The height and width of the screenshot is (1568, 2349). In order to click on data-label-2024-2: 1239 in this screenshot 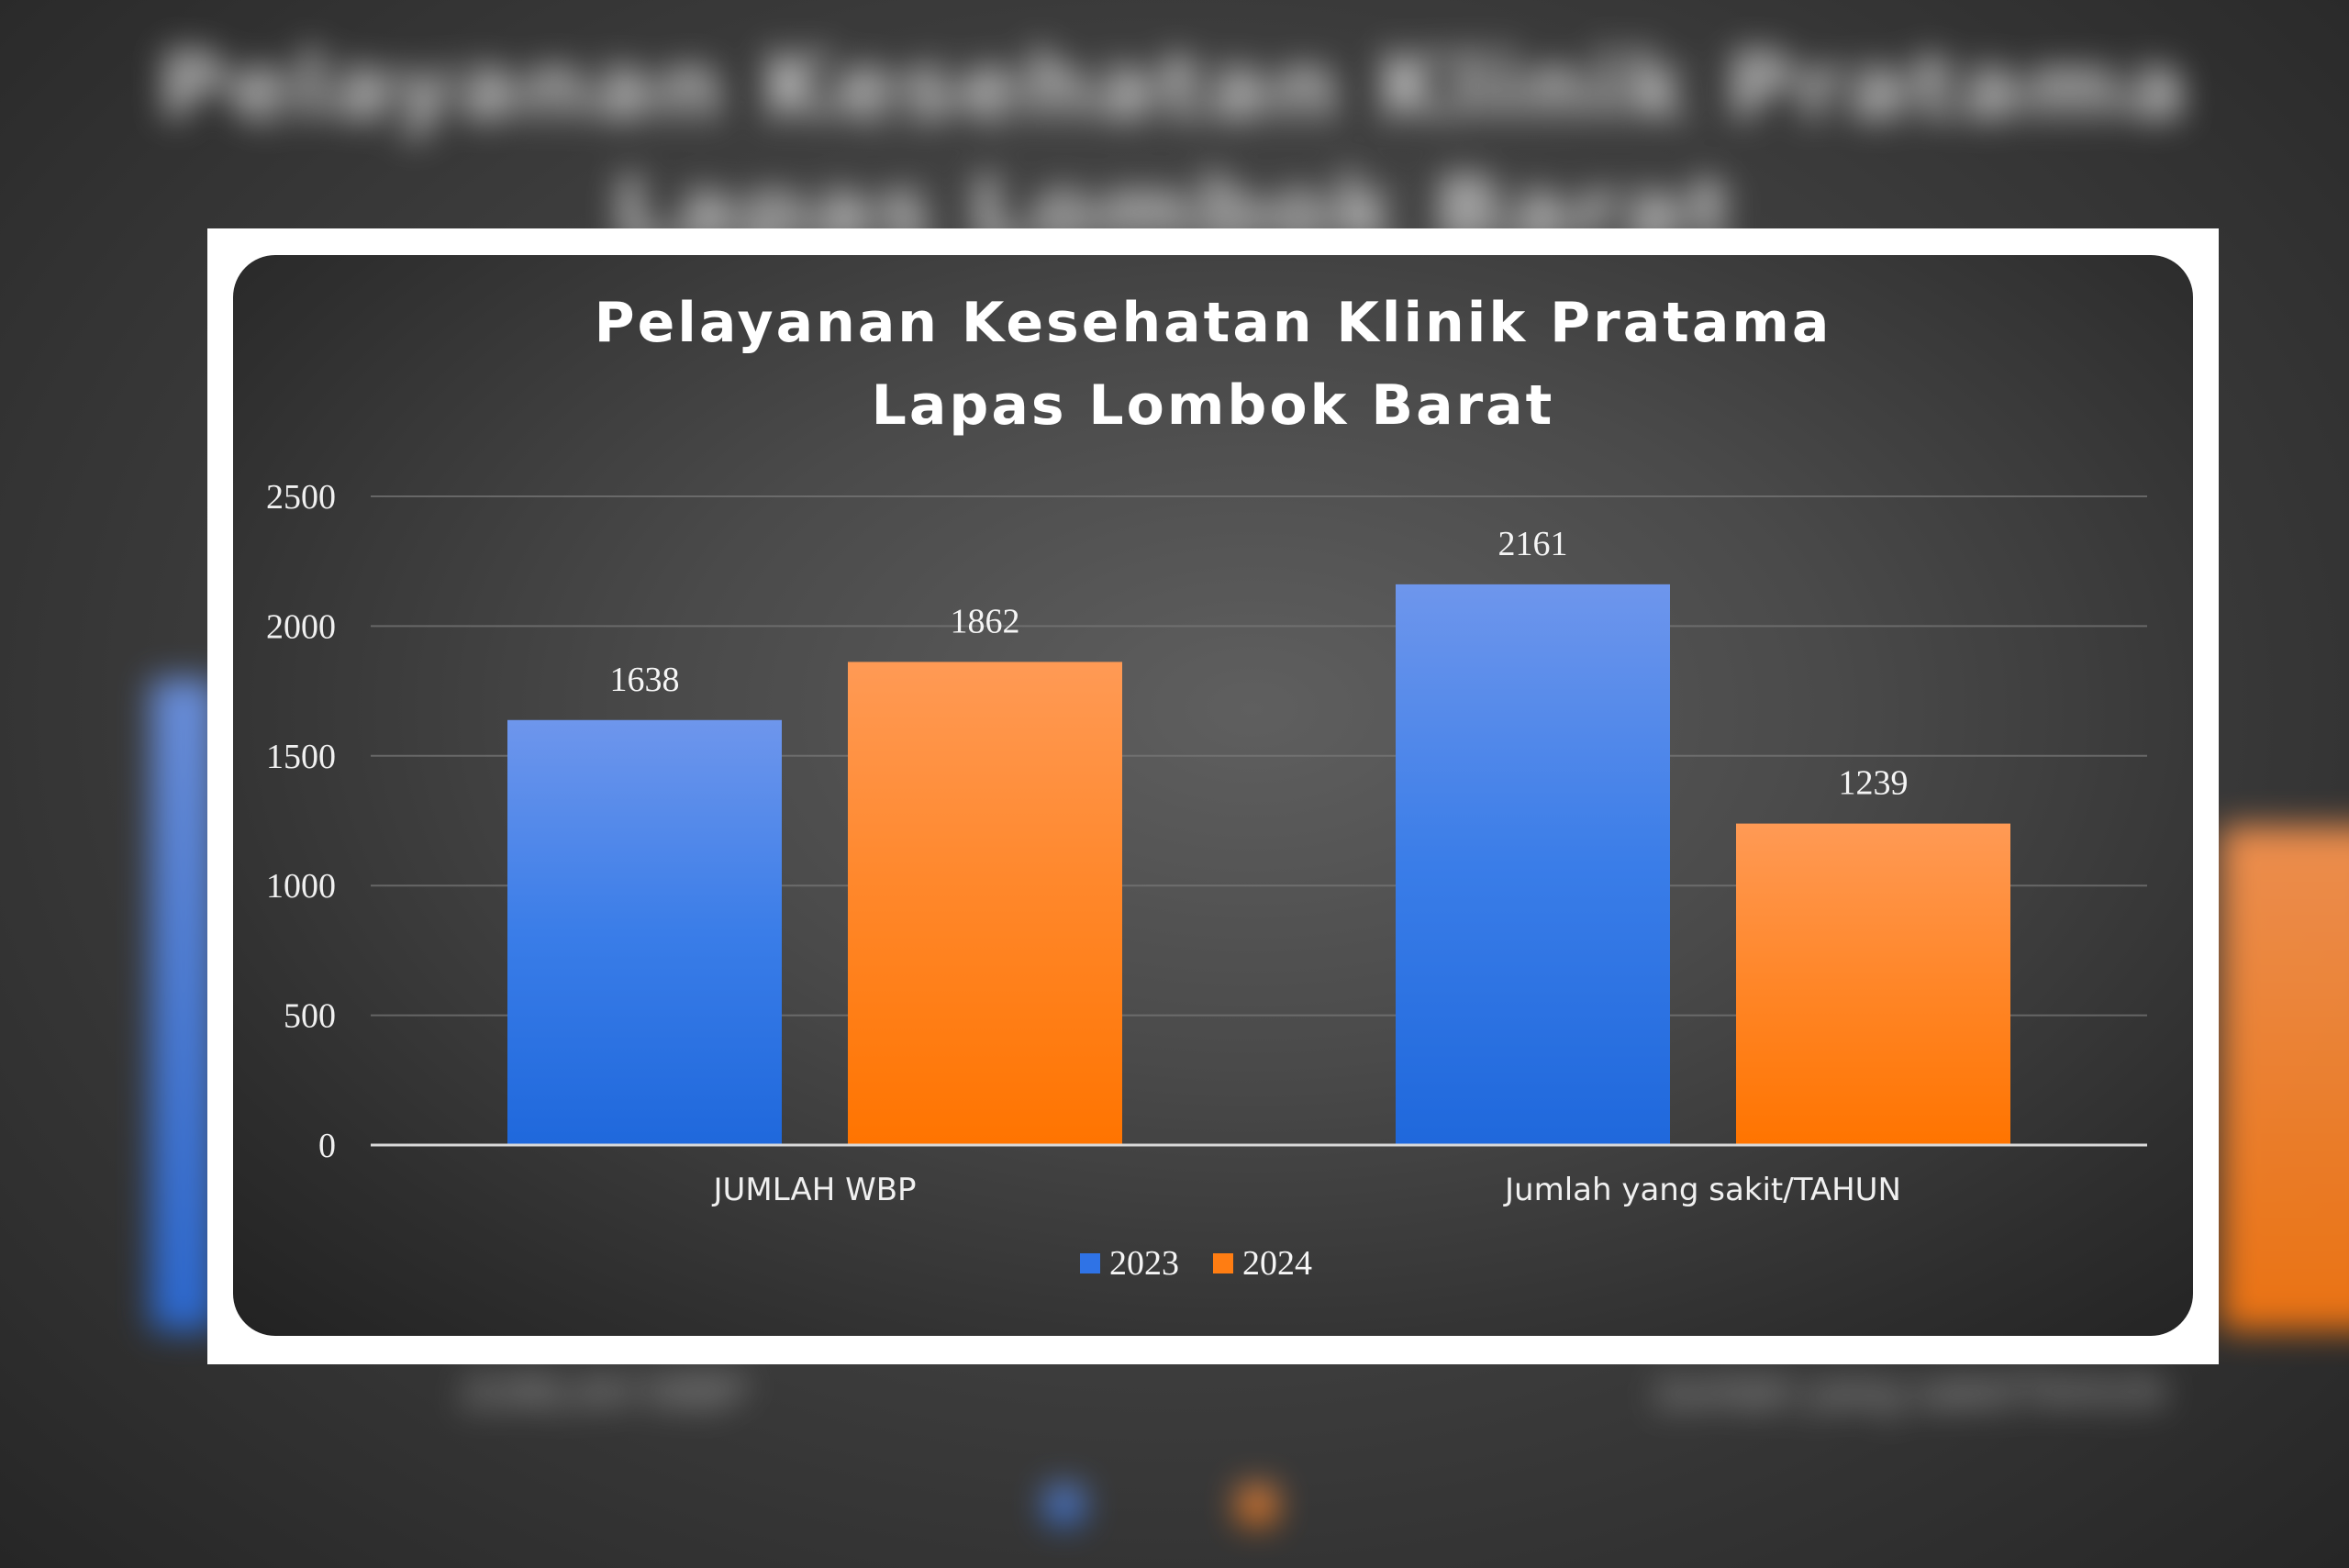, I will do `click(1874, 783)`.